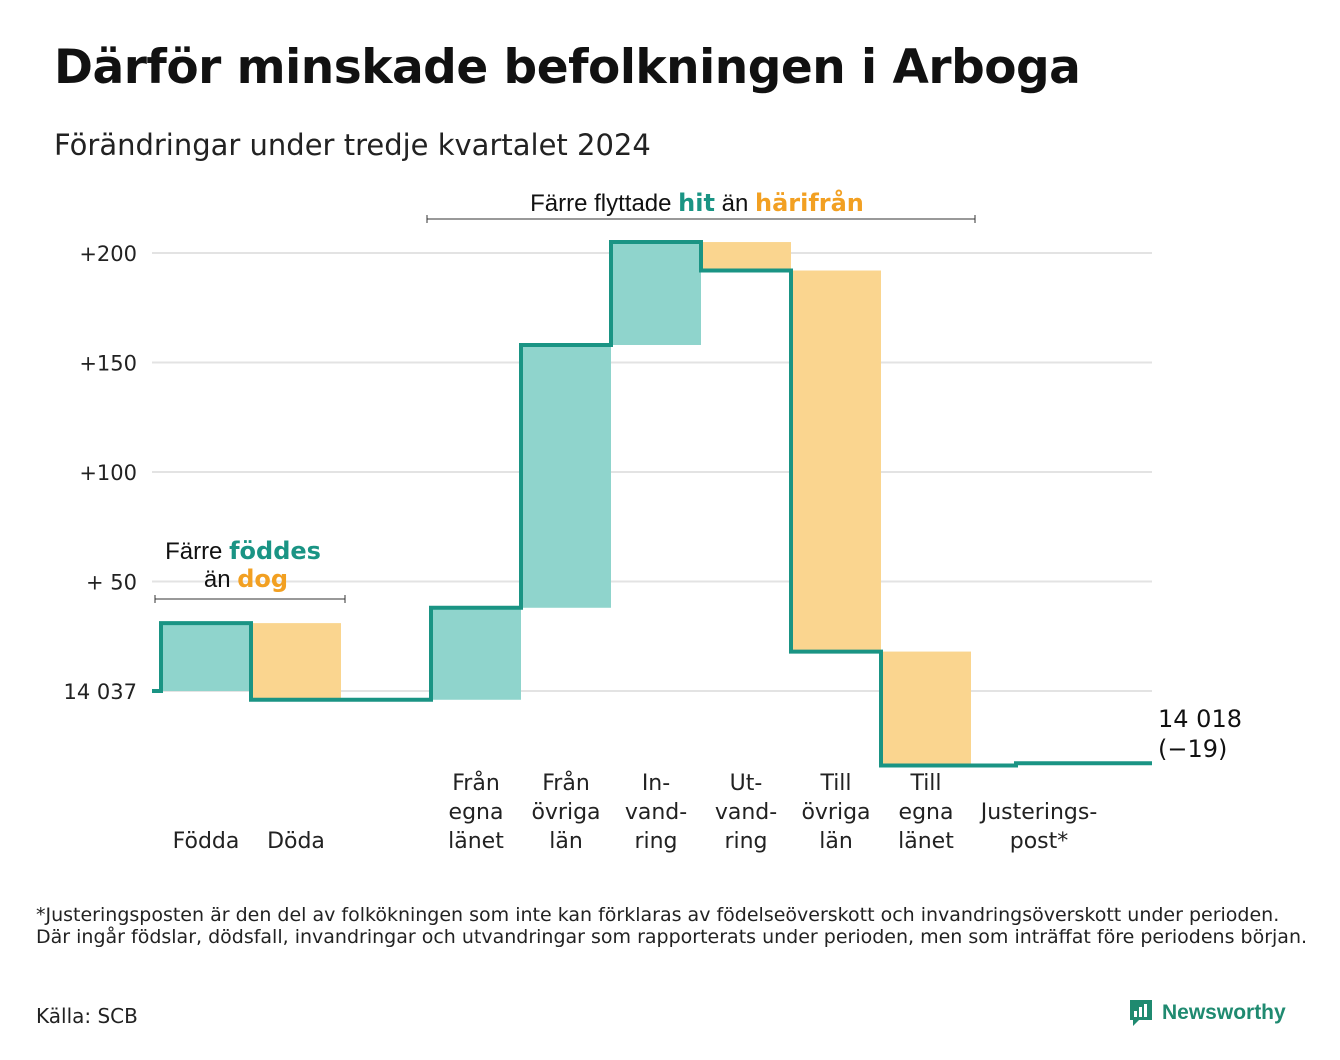 This screenshot has width=1340, height=1060. What do you see at coordinates (250, 599) in the screenshot?
I see `births-bracket` at bounding box center [250, 599].